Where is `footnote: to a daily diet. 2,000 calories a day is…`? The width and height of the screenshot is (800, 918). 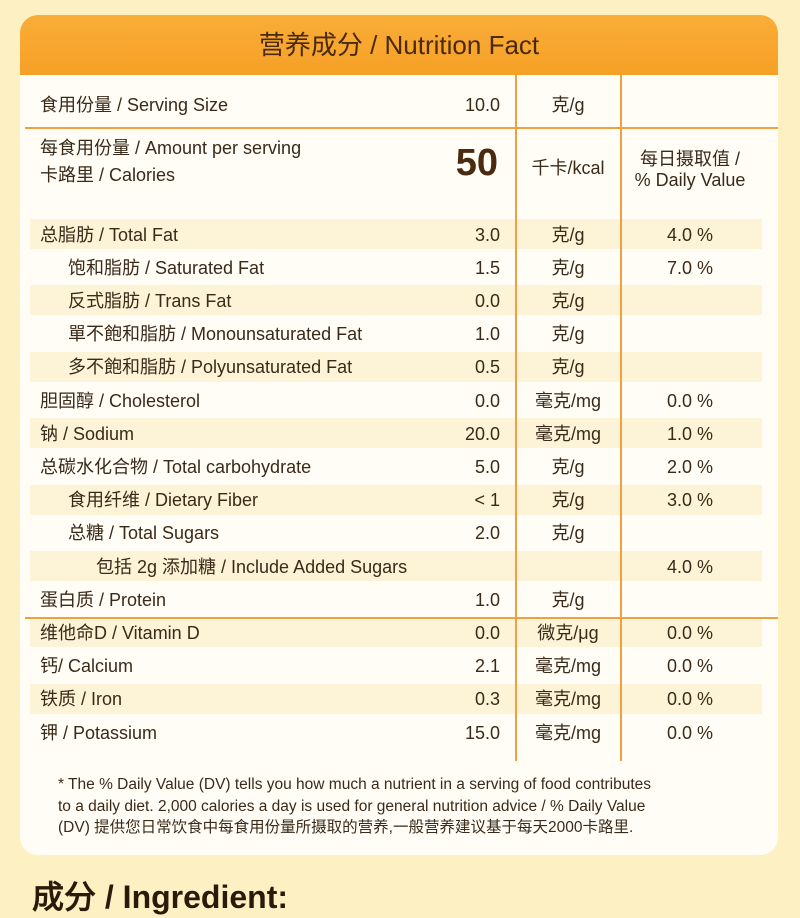
footnote: to a daily diet. 2,000 calories a day is… is located at coordinates (352, 806).